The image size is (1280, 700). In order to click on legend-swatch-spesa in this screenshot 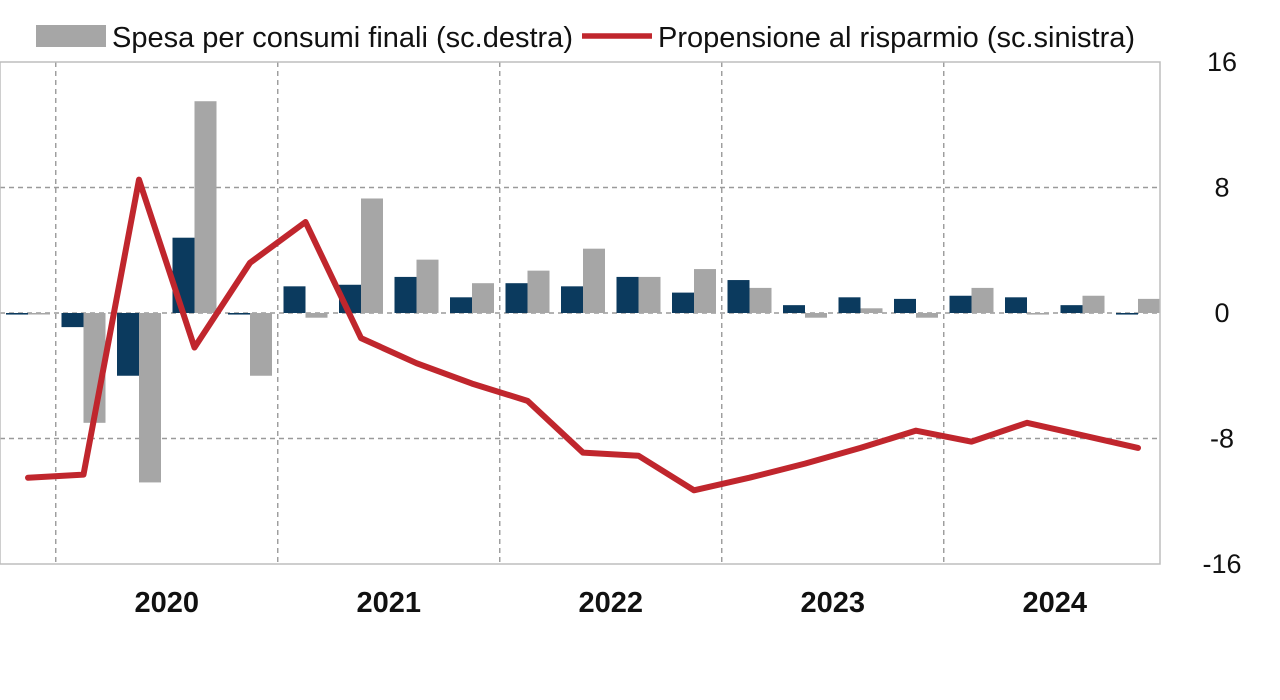, I will do `click(71, 36)`.